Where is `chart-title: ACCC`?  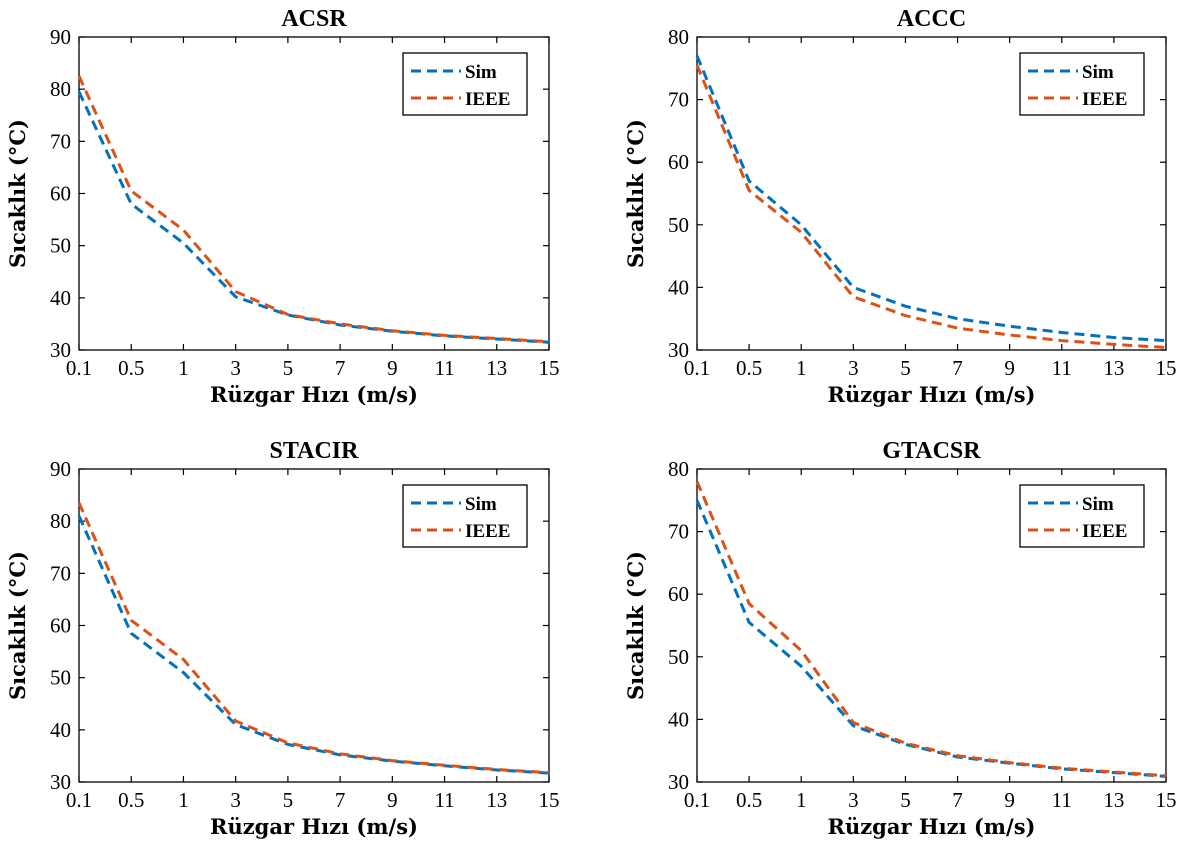
chart-title: ACCC is located at coordinates (931, 19).